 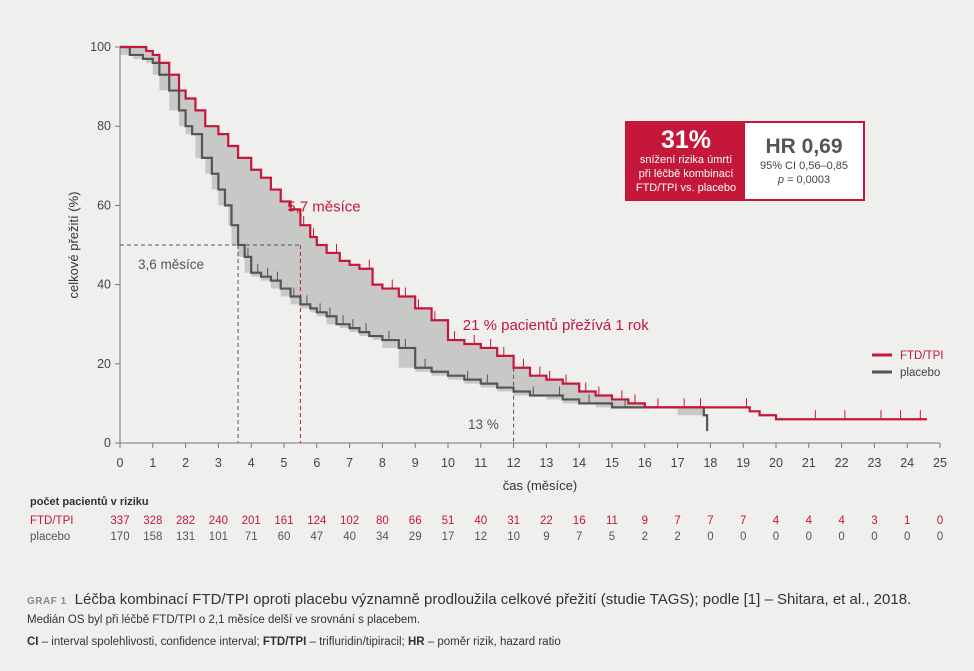 What do you see at coordinates (804, 166) in the screenshot?
I see `confidence-interval: 95% CI 0,56–0,85` at bounding box center [804, 166].